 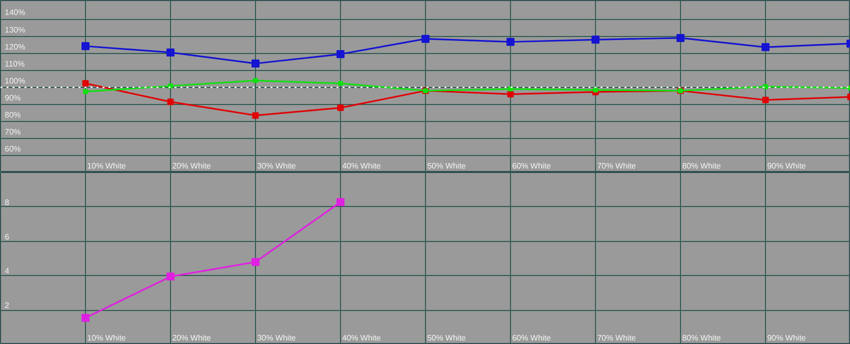 What do you see at coordinates (12, 115) in the screenshot?
I see `y-tick-label: 80%` at bounding box center [12, 115].